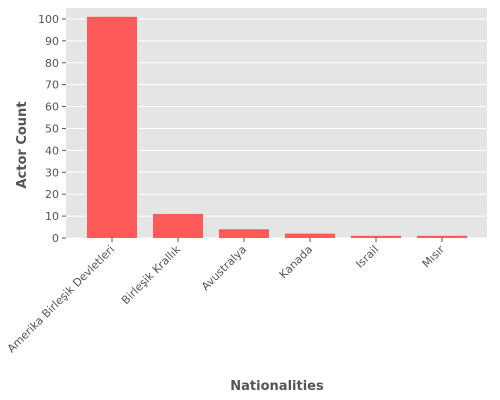 The width and height of the screenshot is (500, 400). I want to click on x-axis-title: Nationalities, so click(277, 386).